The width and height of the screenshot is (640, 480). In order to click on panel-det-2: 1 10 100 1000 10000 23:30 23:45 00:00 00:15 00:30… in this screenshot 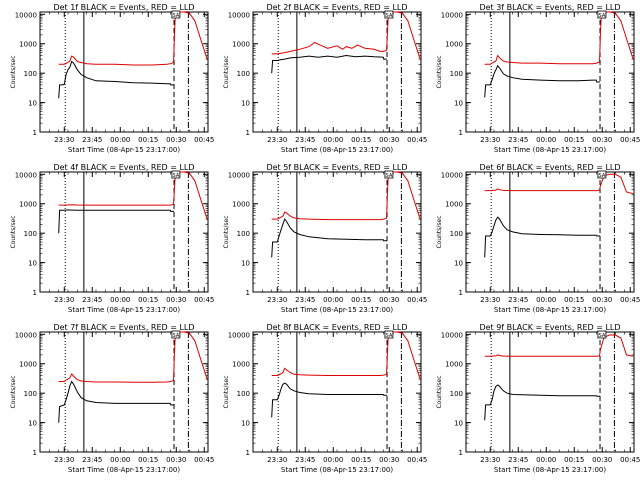, I will do `click(325, 78)`.